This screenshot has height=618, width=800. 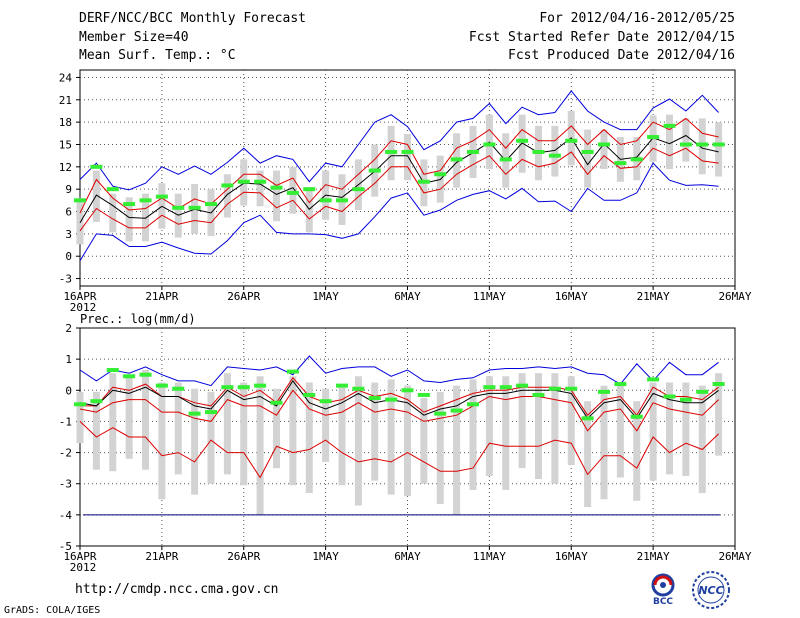 I want to click on temp-ytick-label: 12, so click(x=65, y=167).